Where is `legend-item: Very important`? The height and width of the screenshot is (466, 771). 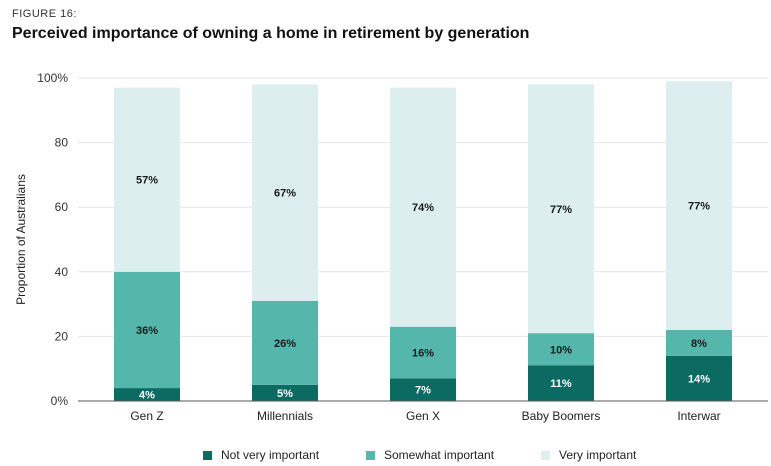
legend-item: Very important is located at coordinates (588, 455).